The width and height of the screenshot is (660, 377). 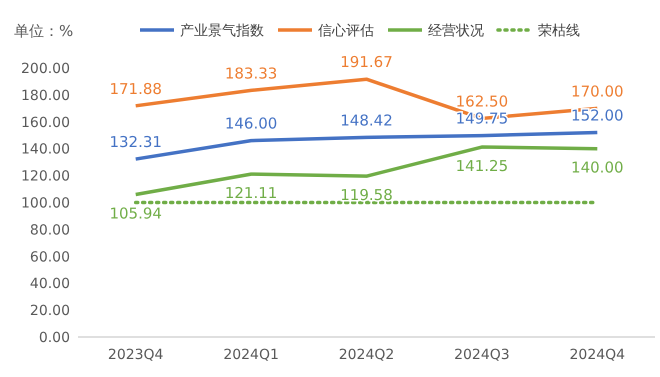 What do you see at coordinates (366, 355) in the screenshot?
I see `x-tick-label: 2024Q2` at bounding box center [366, 355].